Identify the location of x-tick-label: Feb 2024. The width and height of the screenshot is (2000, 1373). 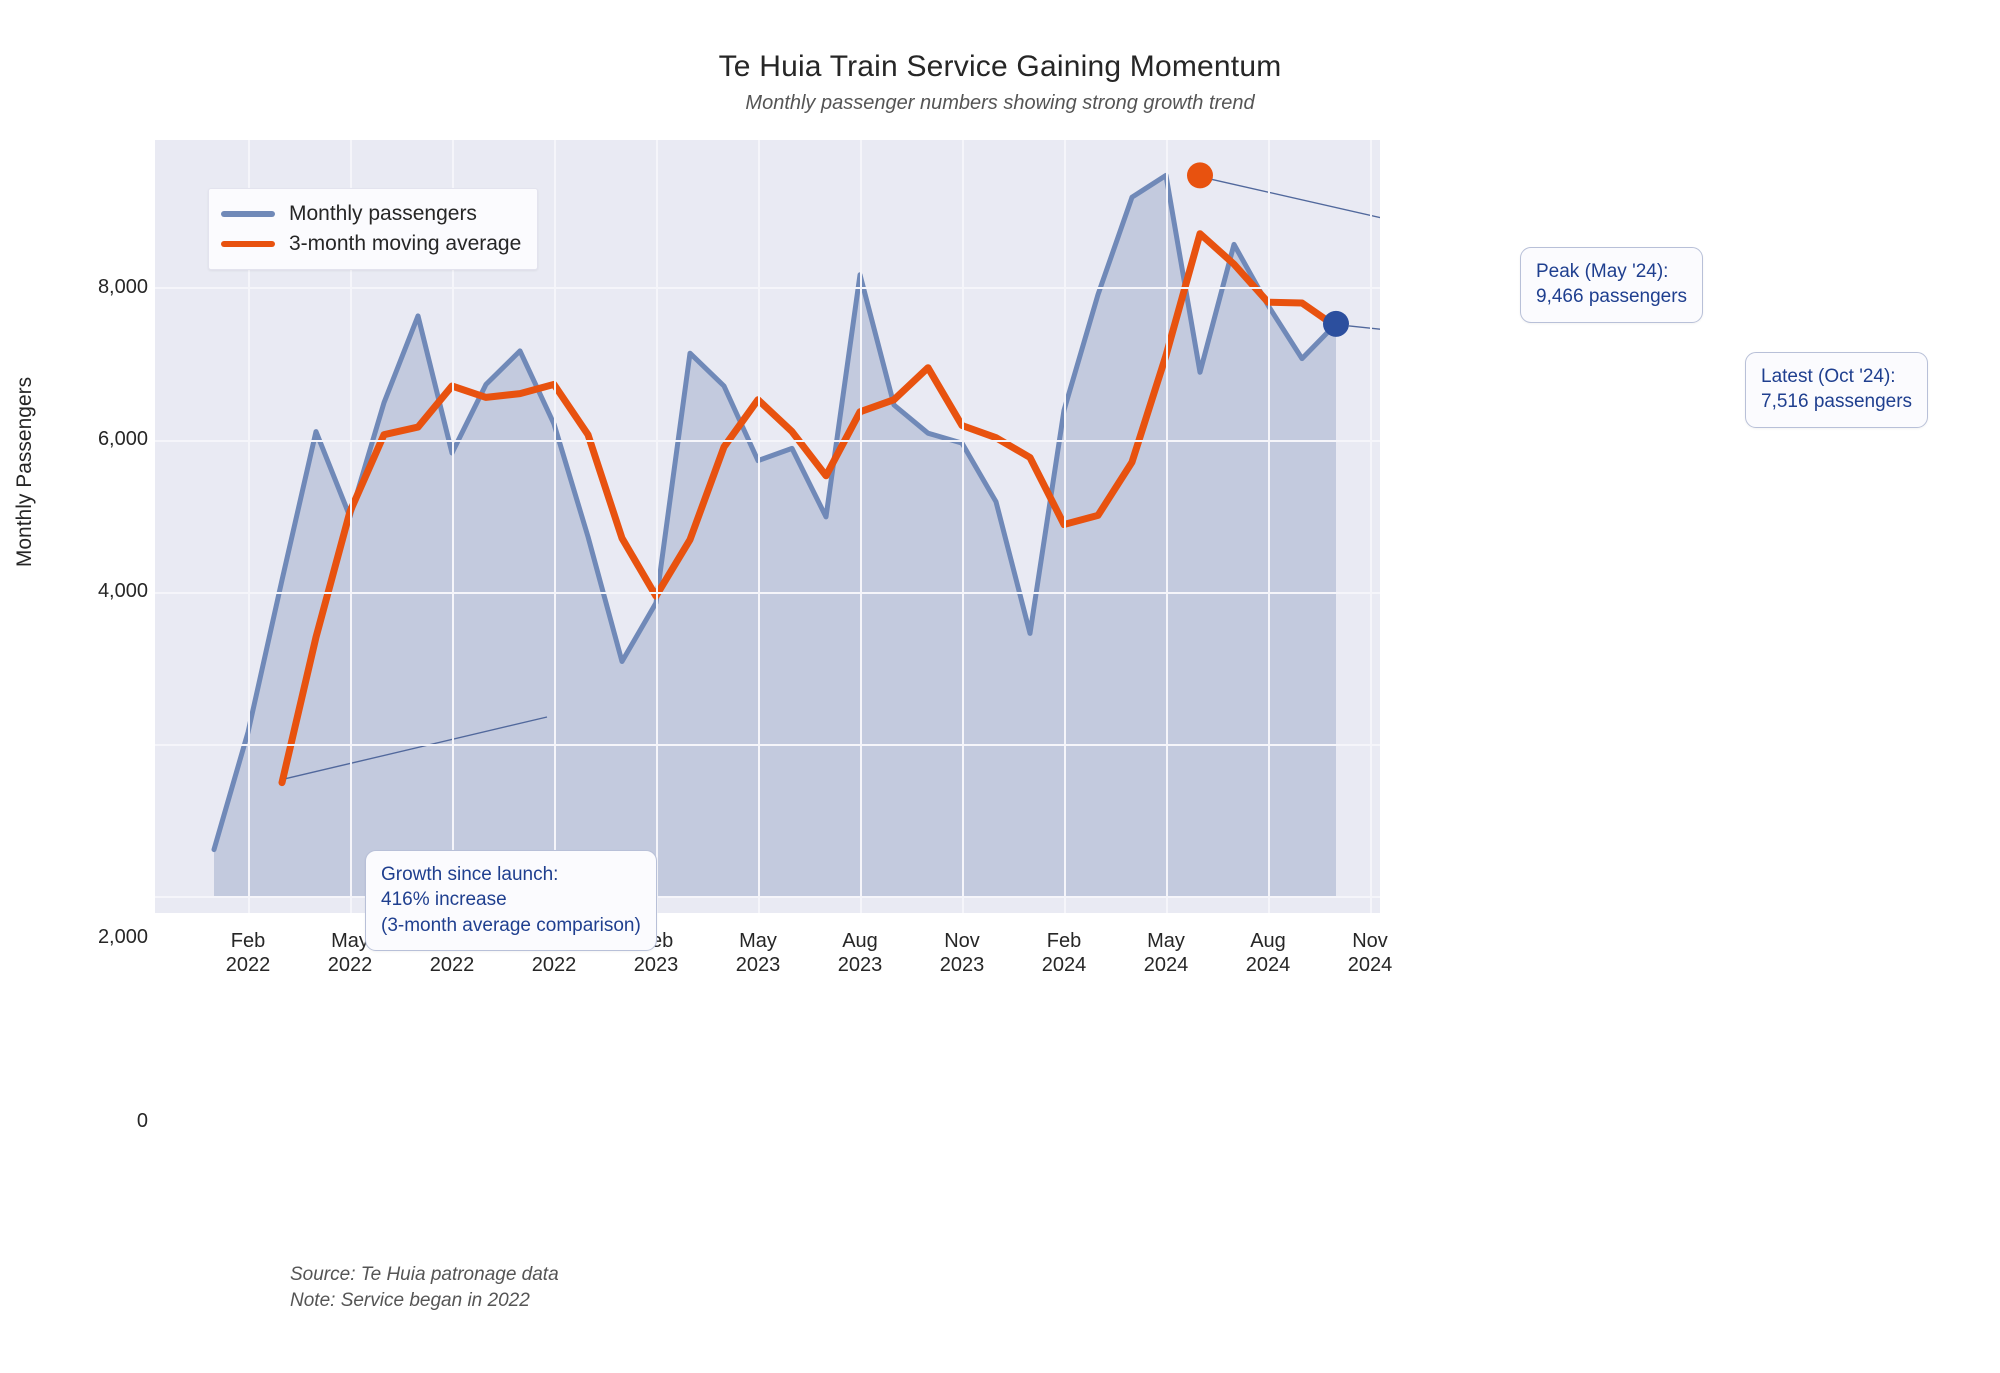
(1064, 953).